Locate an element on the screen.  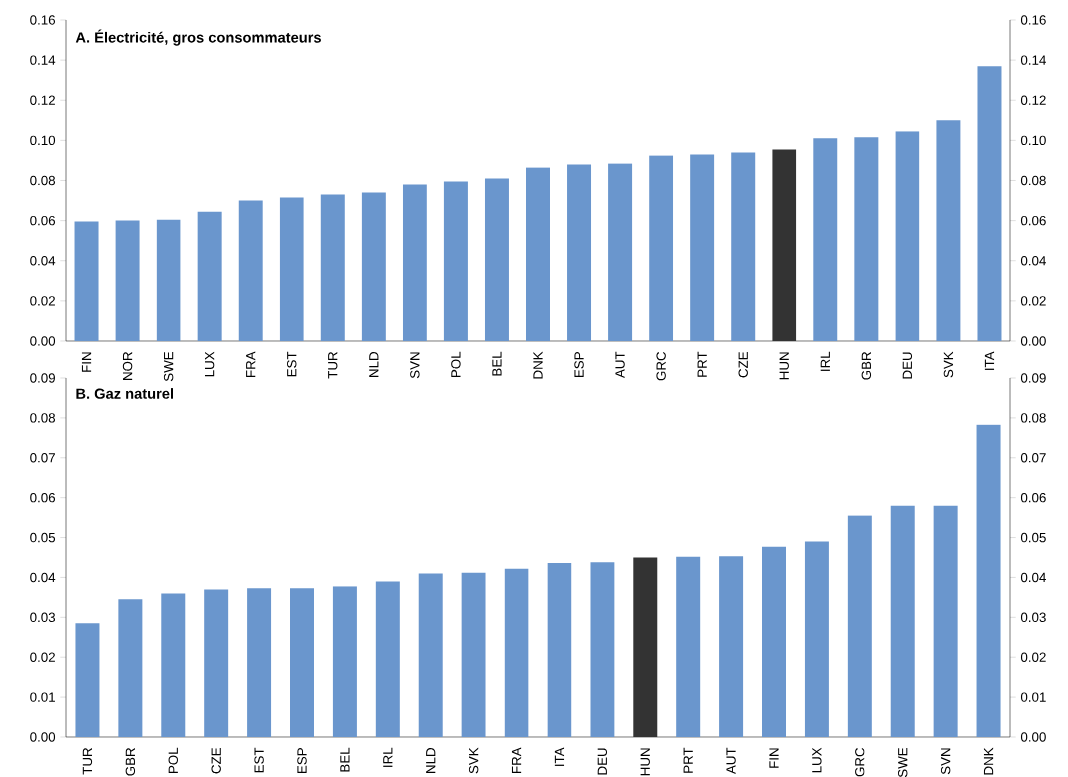
text: B. Gaz naturel is located at coordinates (124, 393).